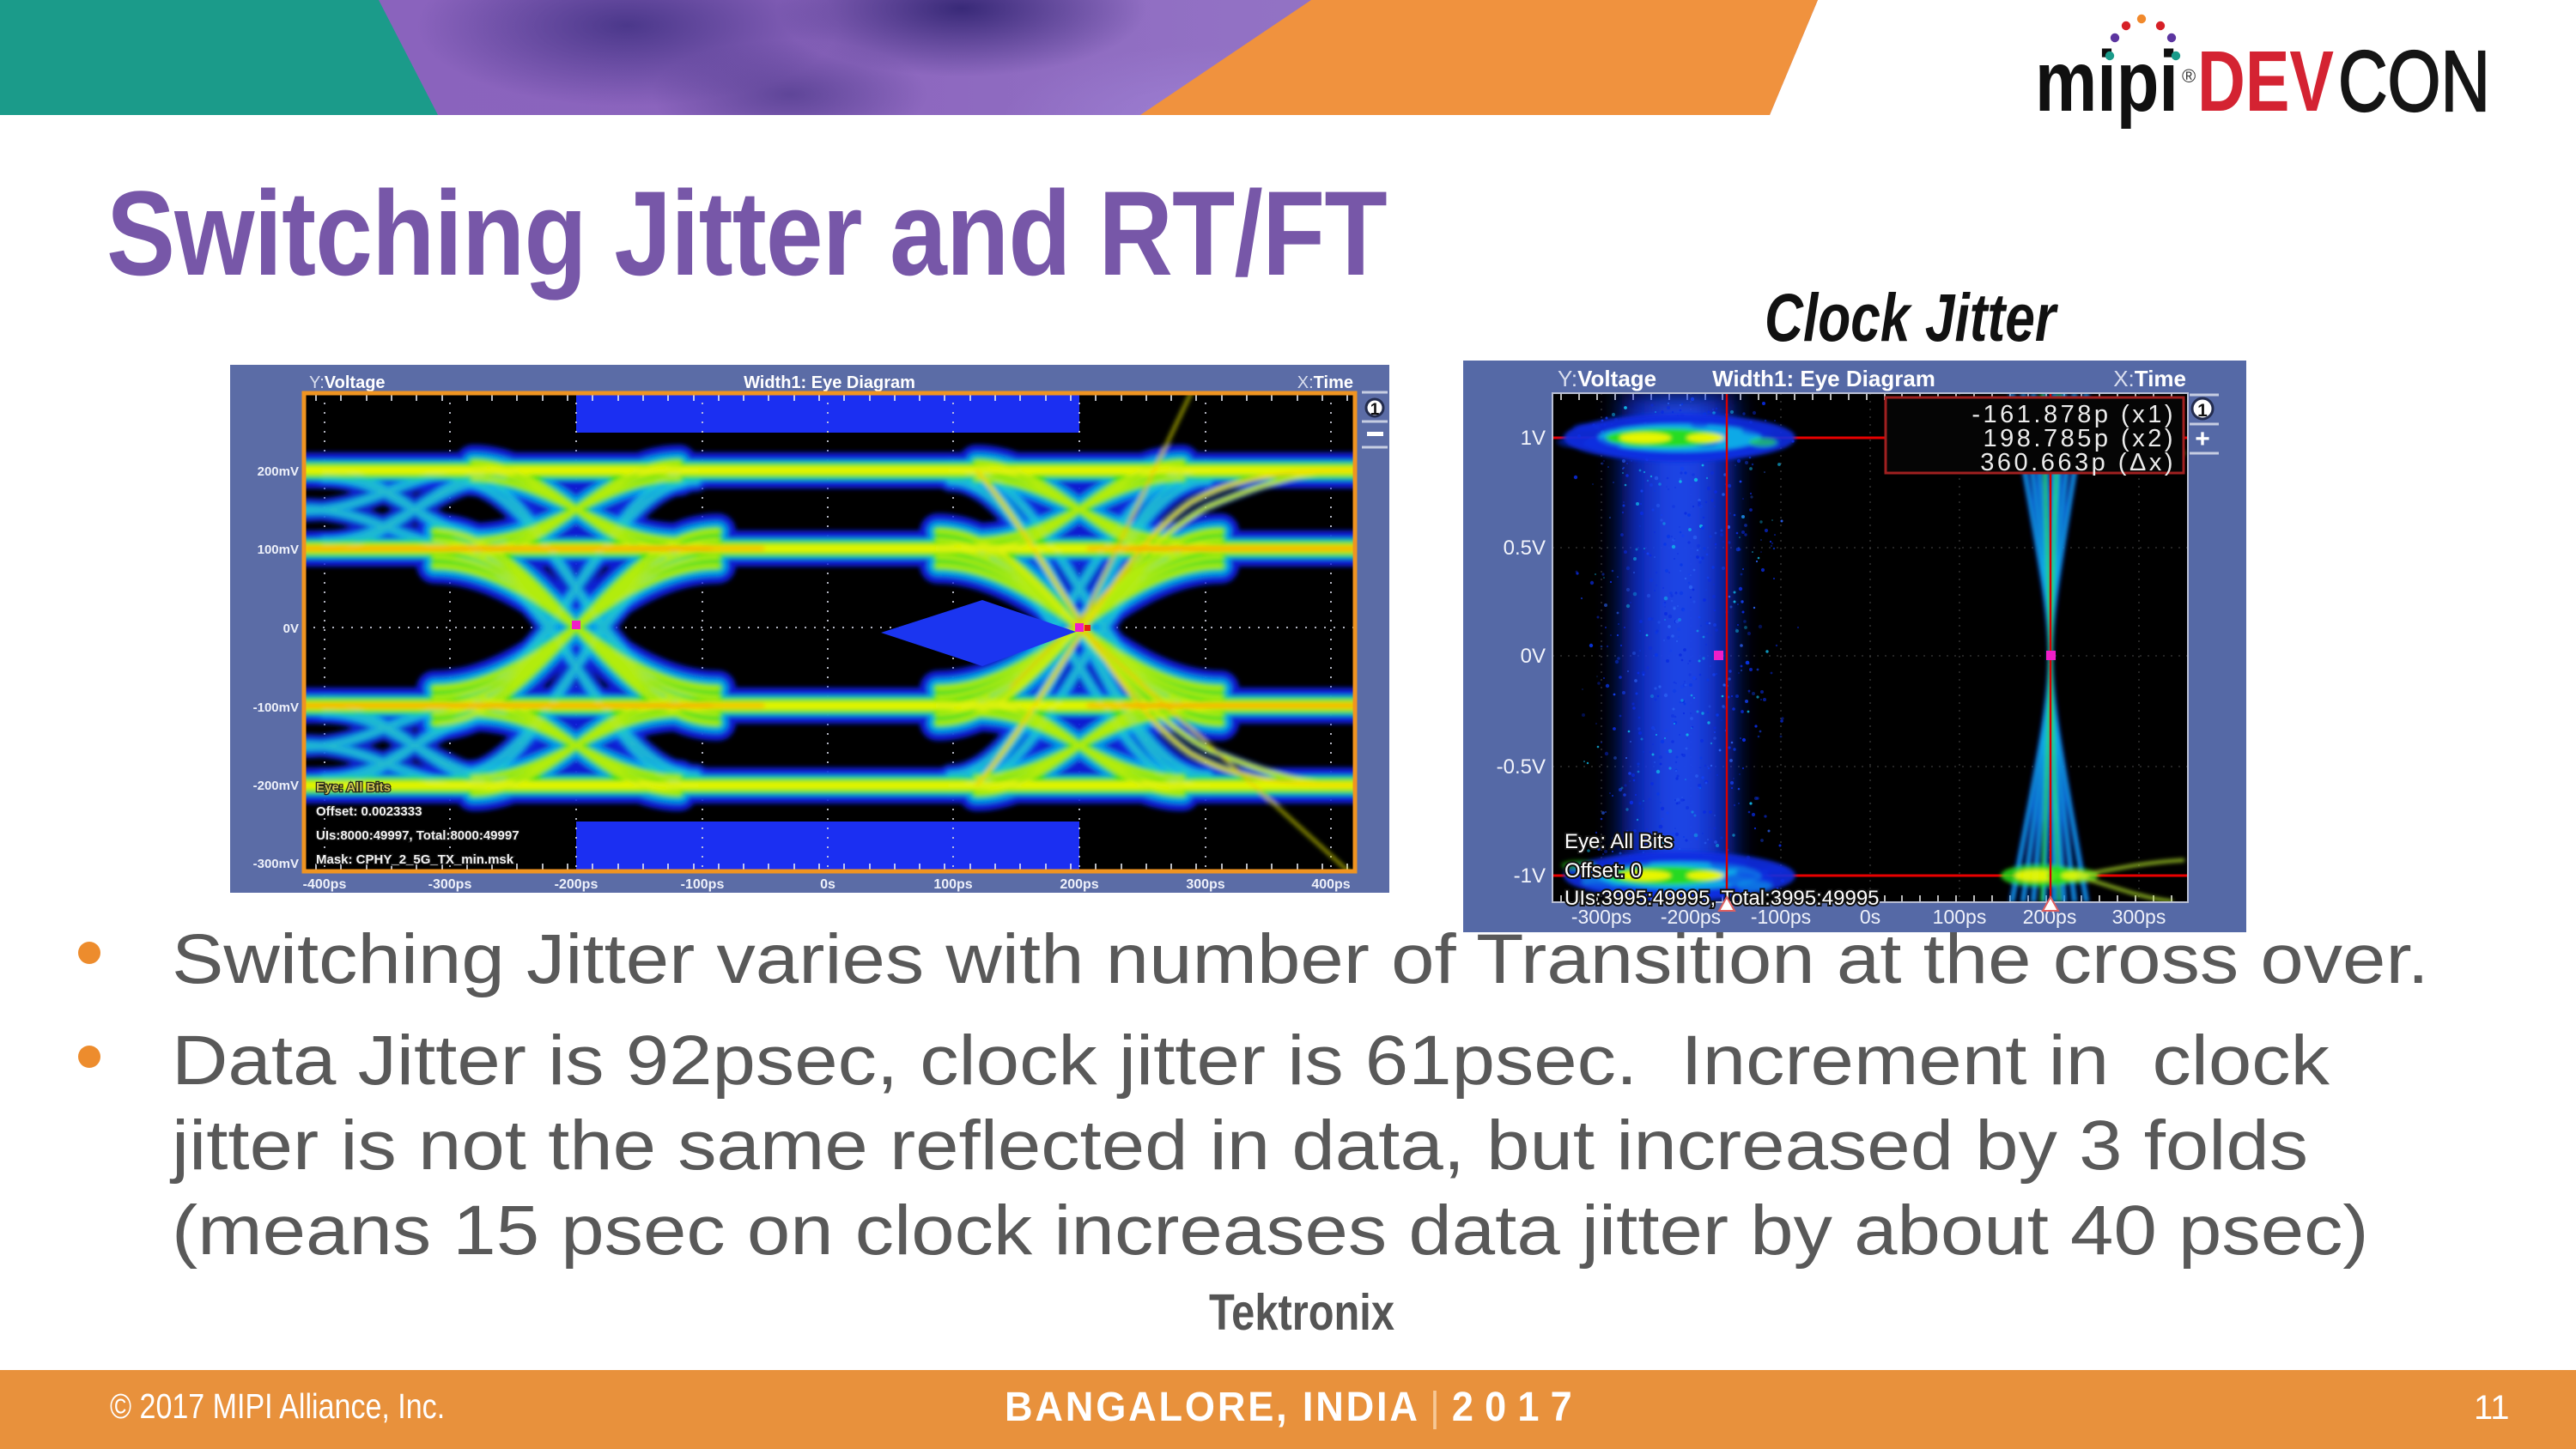 This screenshot has height=1449, width=2576. I want to click on svg-text: CON, so click(2414, 81).